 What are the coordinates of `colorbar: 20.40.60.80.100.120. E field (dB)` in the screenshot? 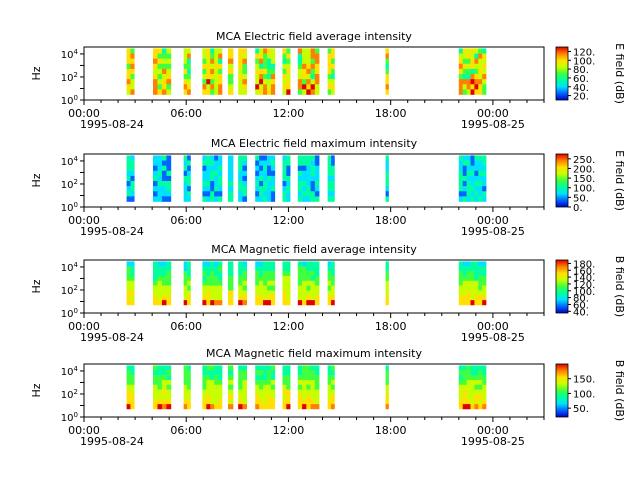 It's located at (590, 73).